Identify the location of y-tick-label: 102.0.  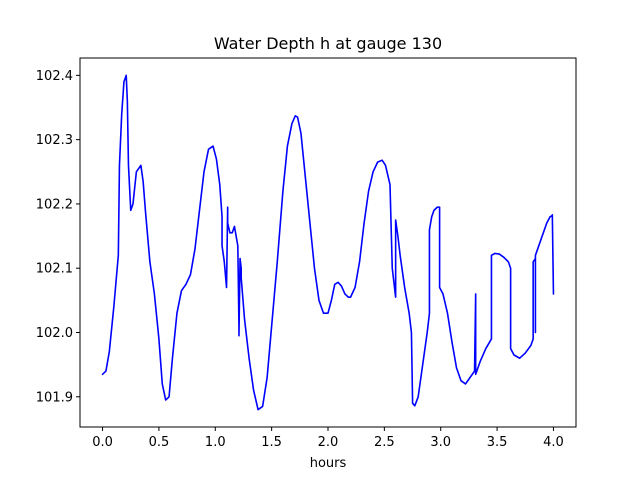
(54, 333).